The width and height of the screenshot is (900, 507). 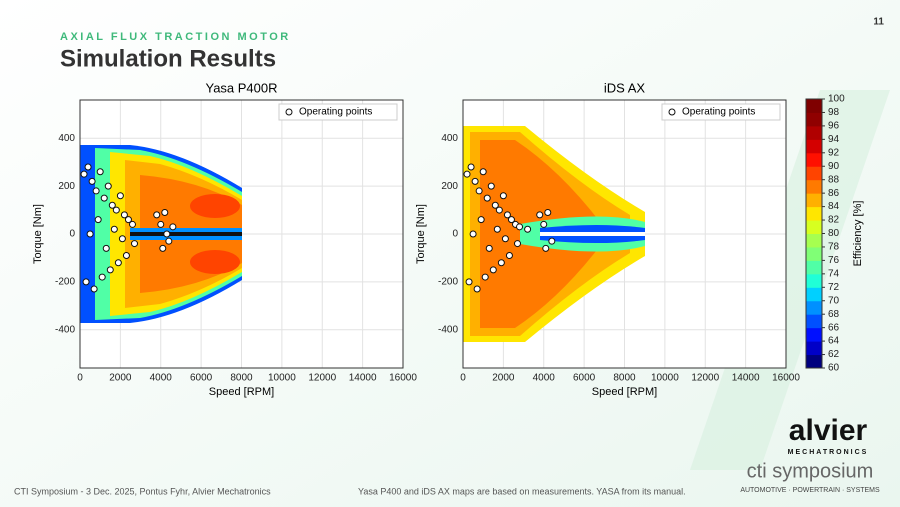 What do you see at coordinates (168, 58) in the screenshot?
I see `slide-title: Simulation Results` at bounding box center [168, 58].